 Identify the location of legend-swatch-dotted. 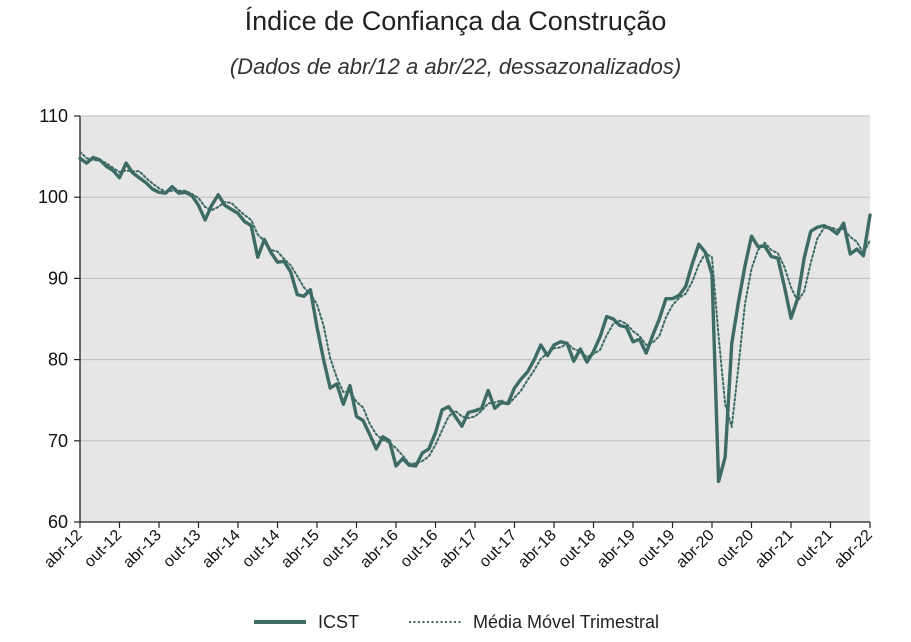
(434, 622).